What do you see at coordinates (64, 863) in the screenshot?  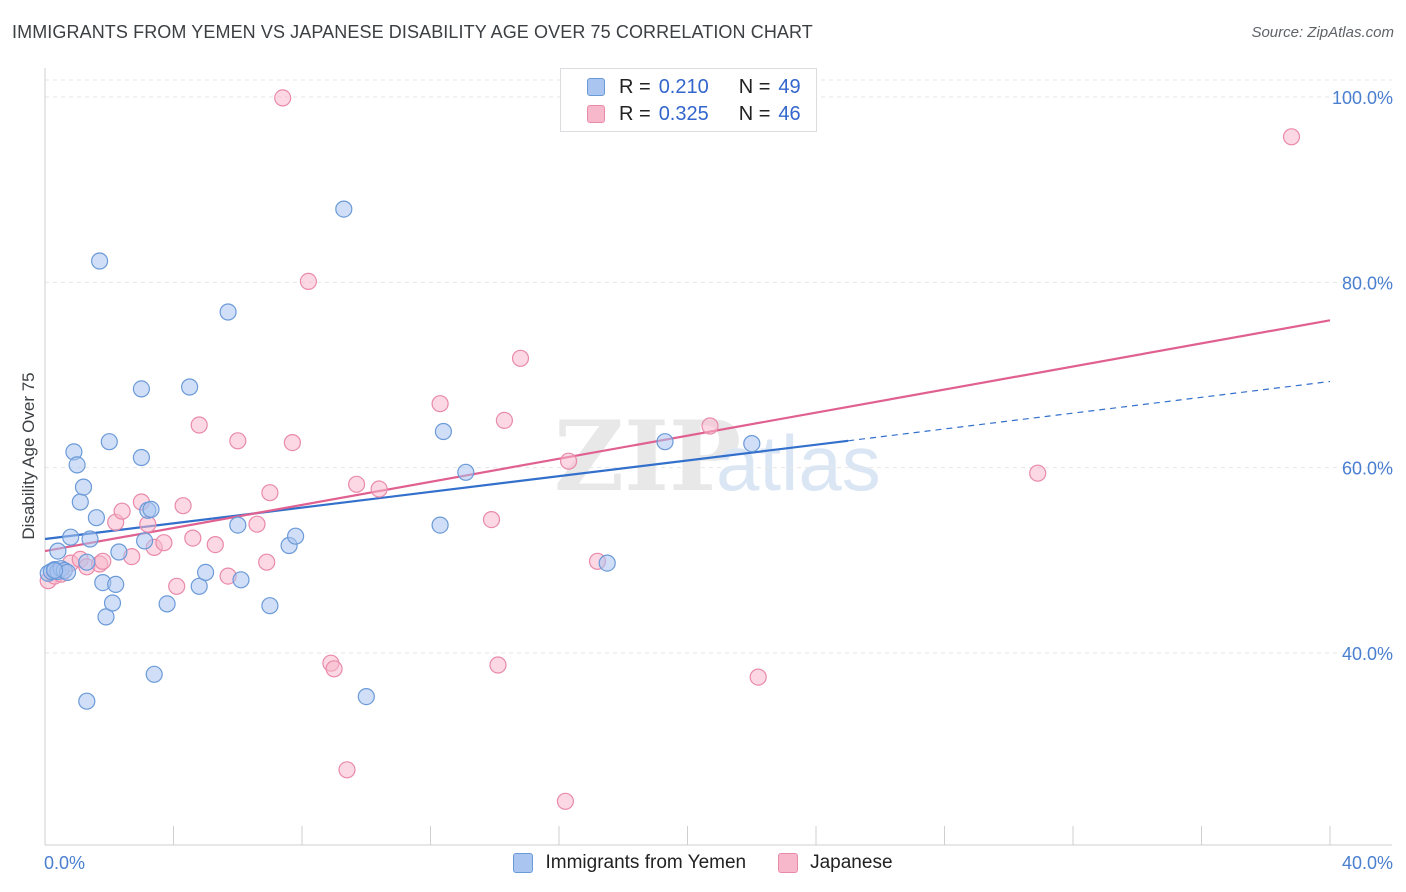 I see `x-tick-label: 0.0%` at bounding box center [64, 863].